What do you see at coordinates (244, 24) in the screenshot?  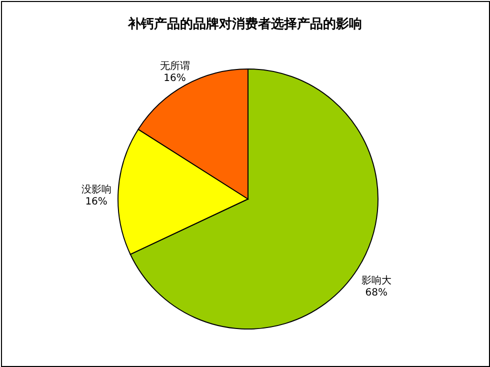 I see `chart-title: 补钙产品的品牌对消费者选择产品的影响` at bounding box center [244, 24].